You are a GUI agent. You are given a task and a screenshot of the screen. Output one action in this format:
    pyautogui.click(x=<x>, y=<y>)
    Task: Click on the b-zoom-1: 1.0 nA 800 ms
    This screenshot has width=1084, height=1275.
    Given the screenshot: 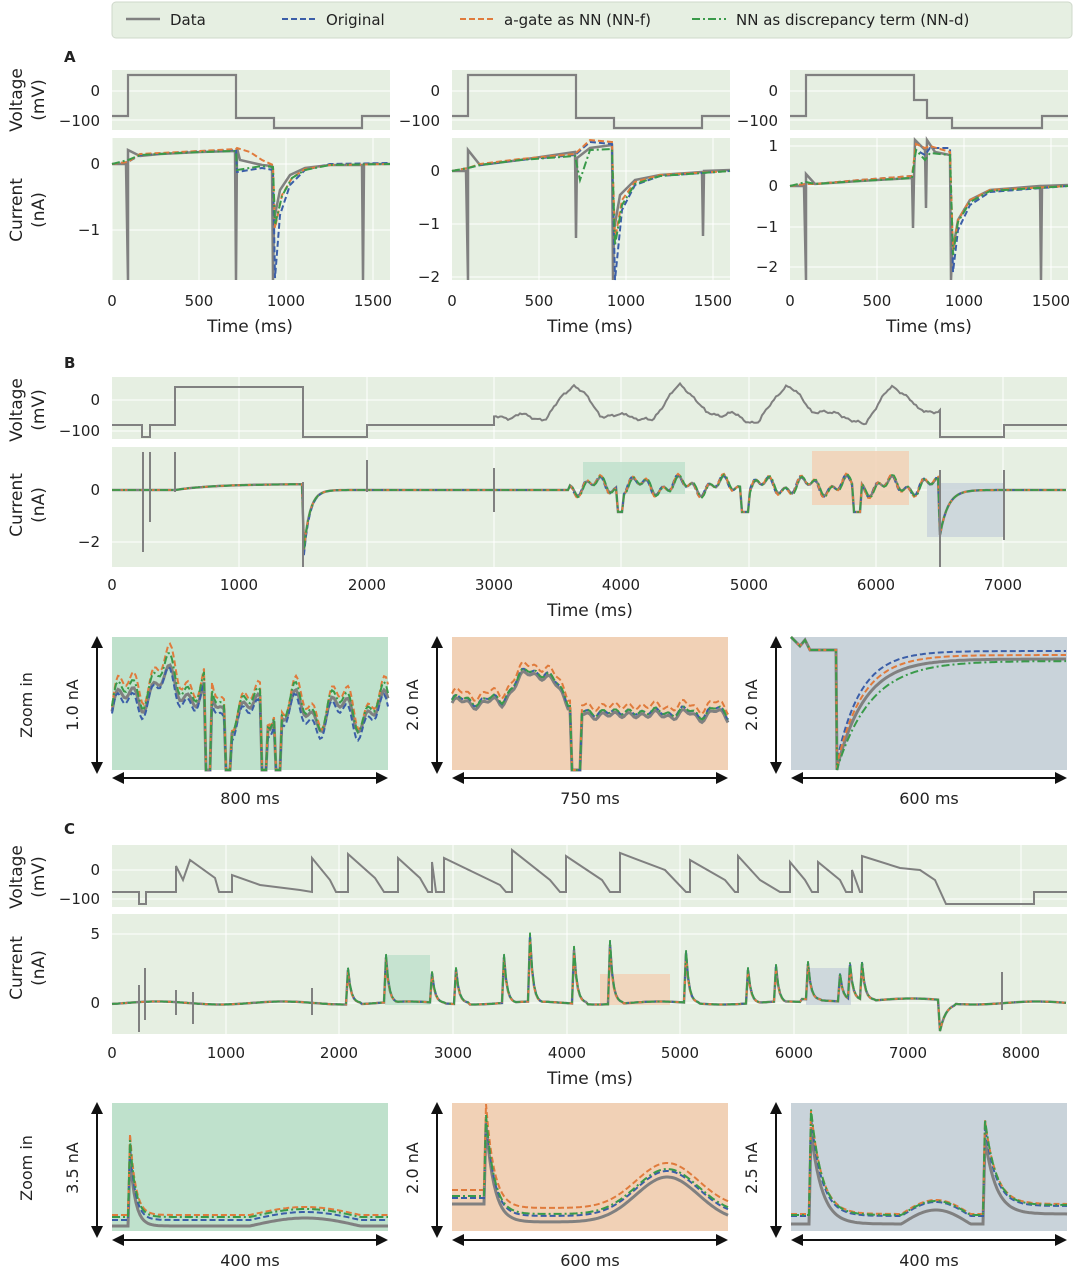 What is the action you would take?
    pyautogui.click(x=226, y=722)
    